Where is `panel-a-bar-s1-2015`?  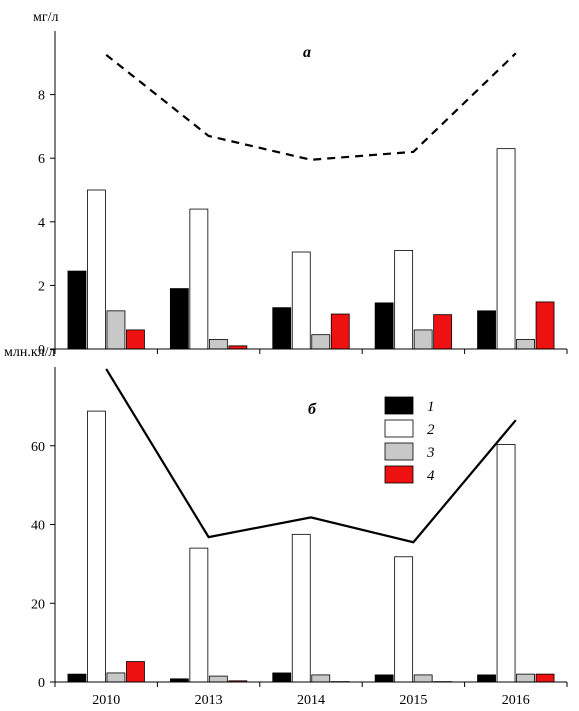
panel-a-bar-s1-2015 is located at coordinates (384, 326).